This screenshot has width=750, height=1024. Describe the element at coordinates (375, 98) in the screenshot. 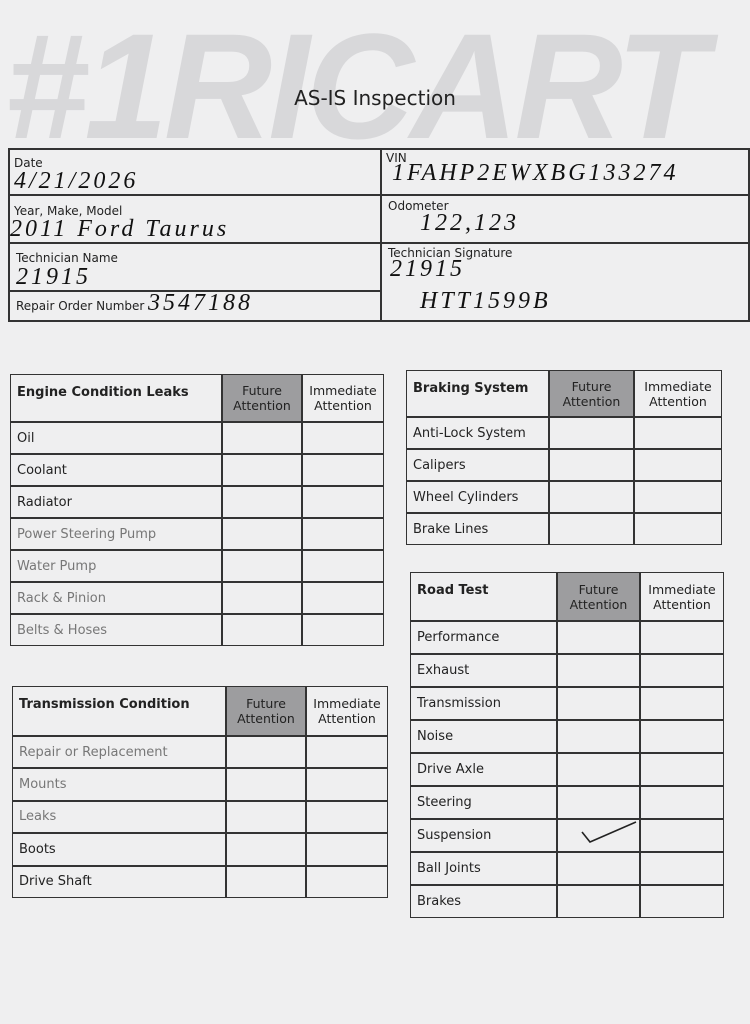

I see `title: AS-IS Inspection` at that location.